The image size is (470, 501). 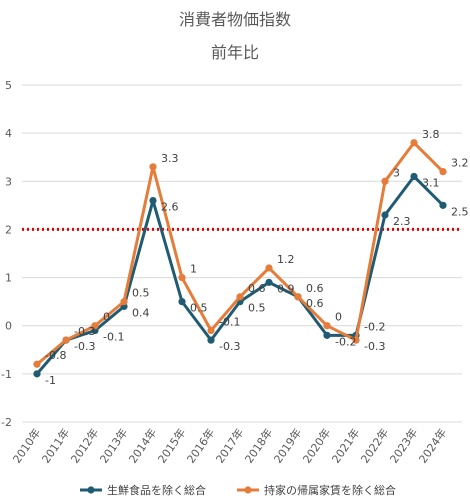 I want to click on x-tick-label: 2011年, so click(x=56, y=446).